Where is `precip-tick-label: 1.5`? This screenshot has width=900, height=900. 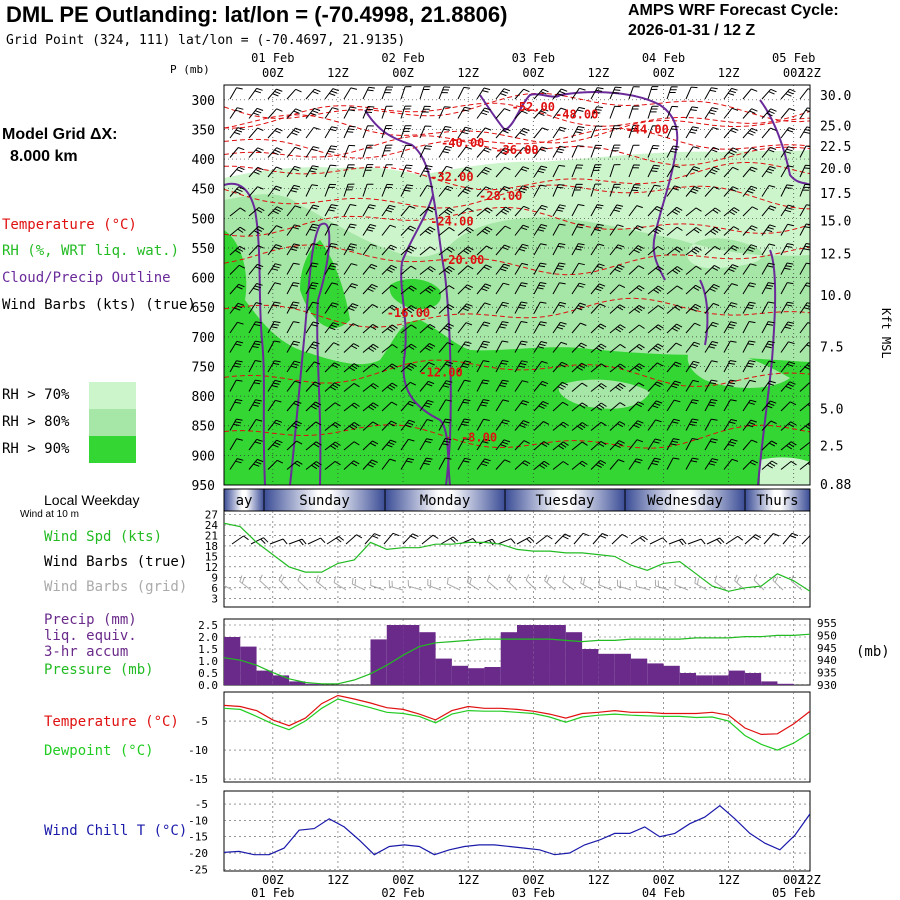
precip-tick-label: 1.5 is located at coordinates (208, 649).